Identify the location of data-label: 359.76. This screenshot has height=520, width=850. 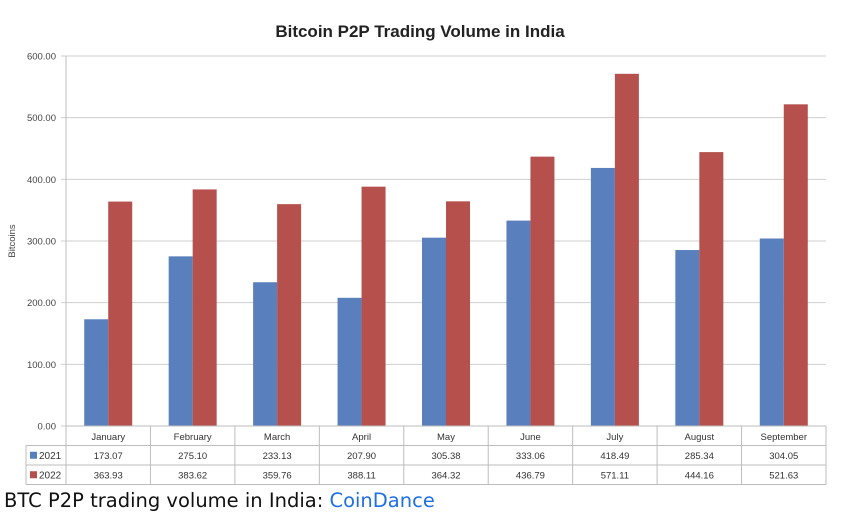
(277, 475).